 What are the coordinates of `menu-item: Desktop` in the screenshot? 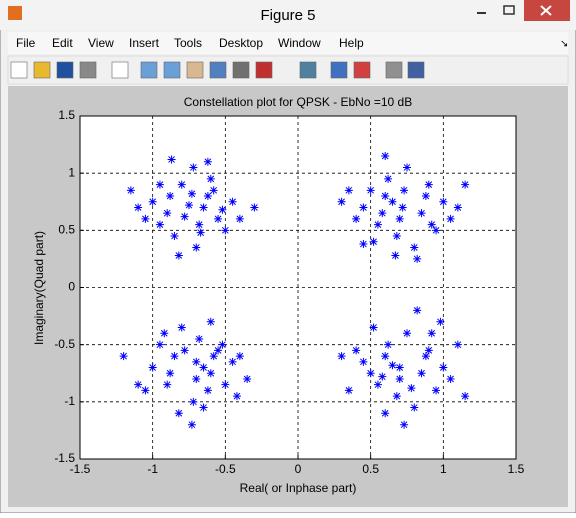 It's located at (241, 43).